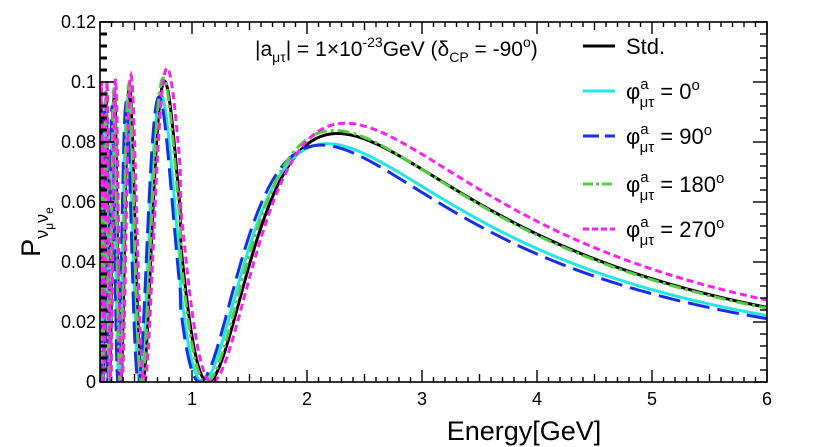 This screenshot has width=830, height=447. Describe the element at coordinates (396, 49) in the screenshot. I see `annotation-text: |aμτ| = 1×10-23GeV (δCP = -90o)` at that location.